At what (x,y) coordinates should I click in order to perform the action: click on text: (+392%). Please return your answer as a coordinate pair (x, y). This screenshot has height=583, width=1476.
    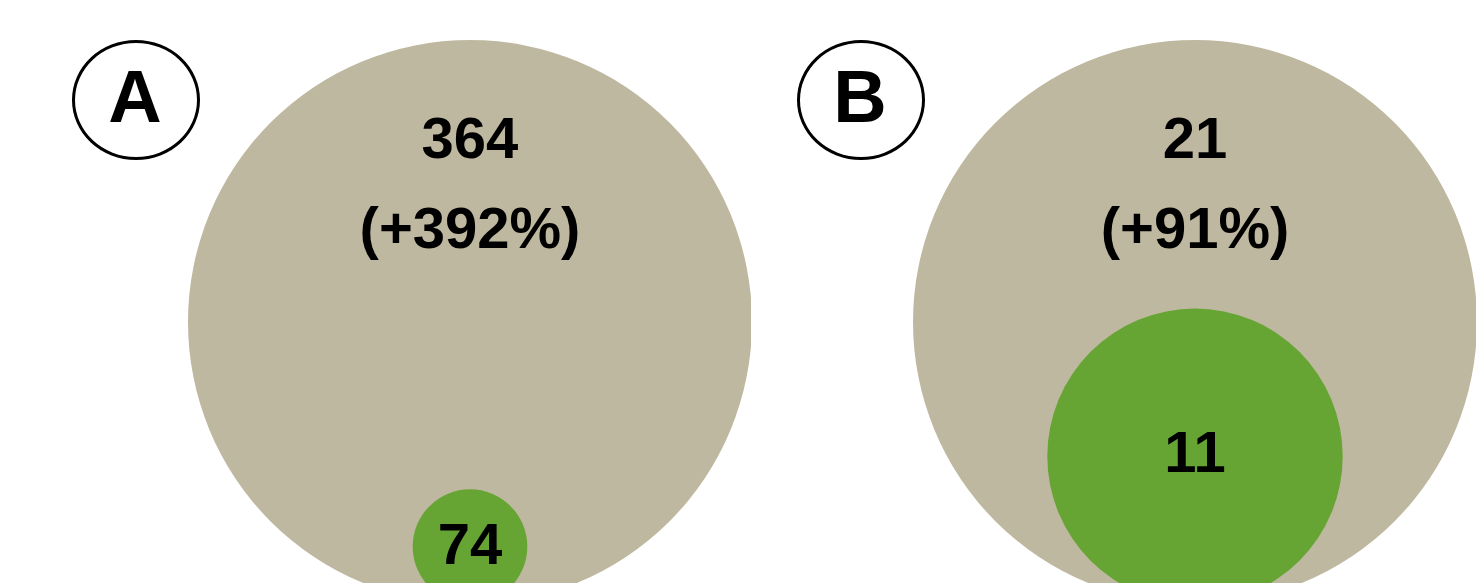
    Looking at the image, I should click on (470, 227).